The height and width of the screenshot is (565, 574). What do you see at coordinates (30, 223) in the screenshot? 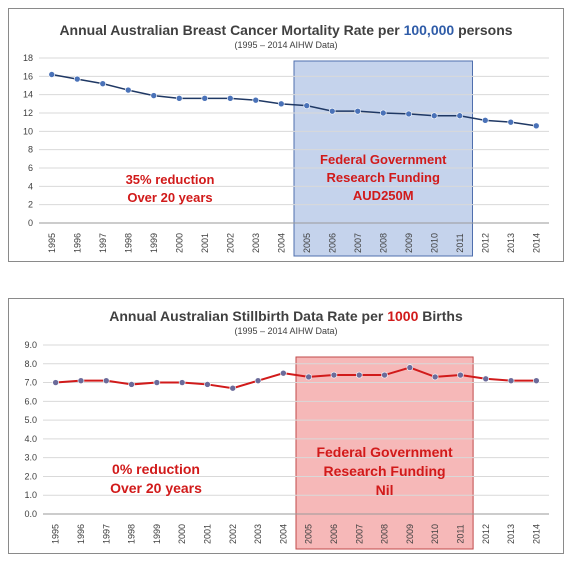
I see `y-tick-label: 0` at bounding box center [30, 223].